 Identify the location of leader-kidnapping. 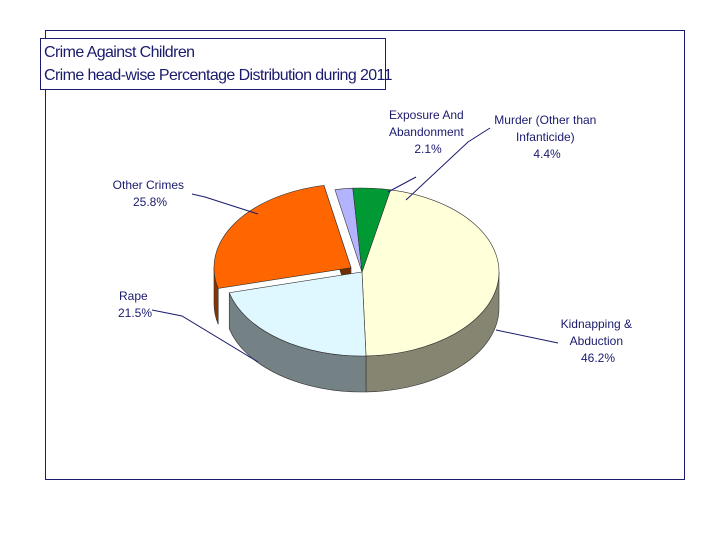
(527, 336).